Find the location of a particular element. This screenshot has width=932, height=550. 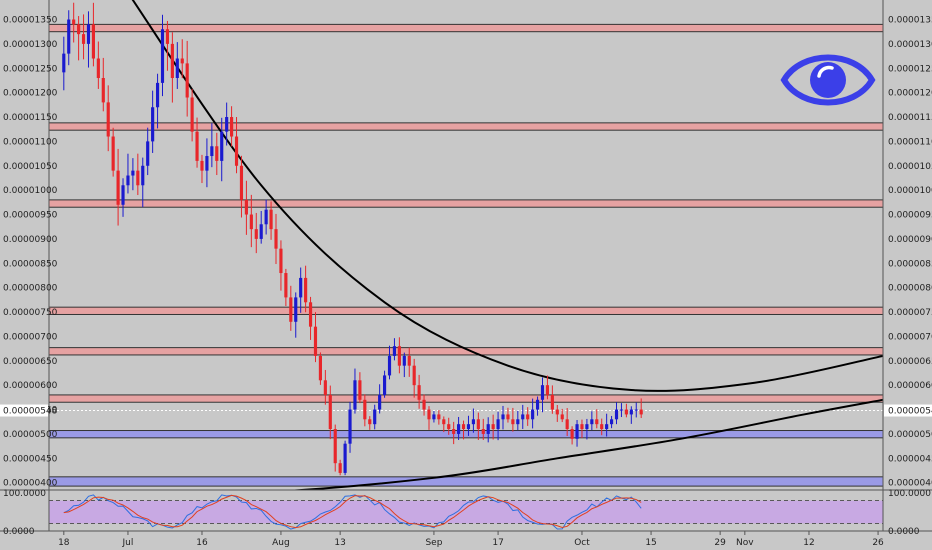

x-tick-label: Jul is located at coordinates (128, 543).